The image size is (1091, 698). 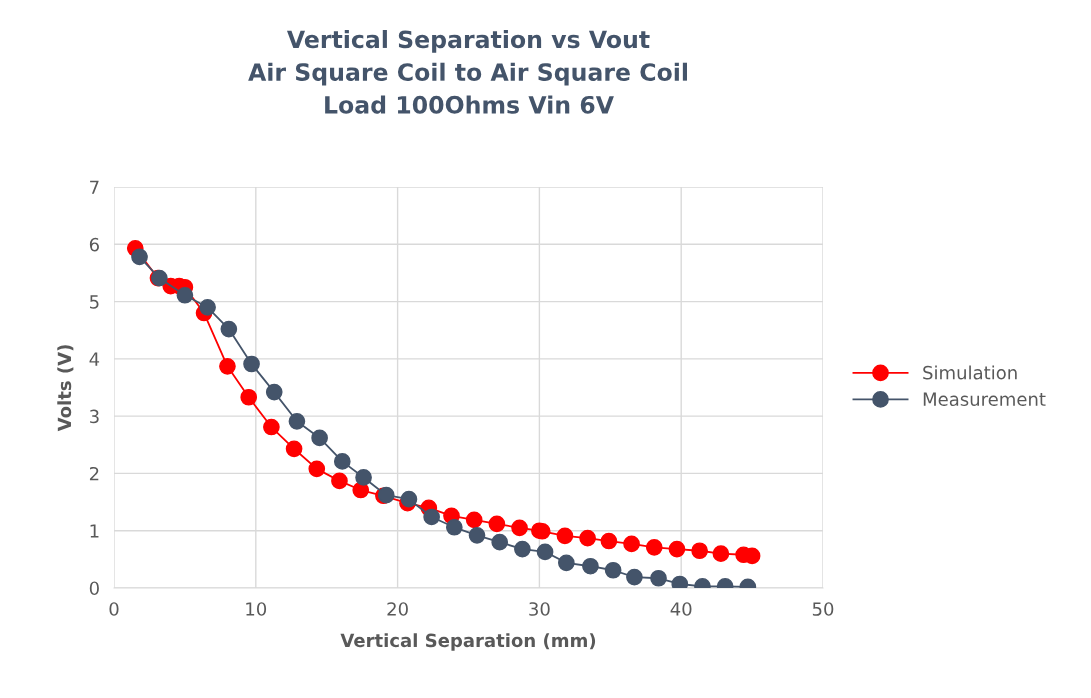 I want to click on y-axis-title: Volts (V), so click(x=65, y=388).